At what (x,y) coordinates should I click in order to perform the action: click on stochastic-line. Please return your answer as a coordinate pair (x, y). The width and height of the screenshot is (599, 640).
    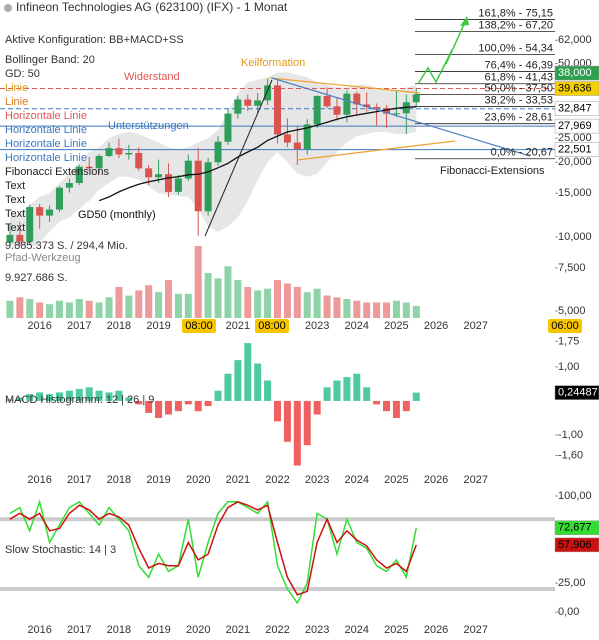
    Looking at the image, I should click on (213, 548).